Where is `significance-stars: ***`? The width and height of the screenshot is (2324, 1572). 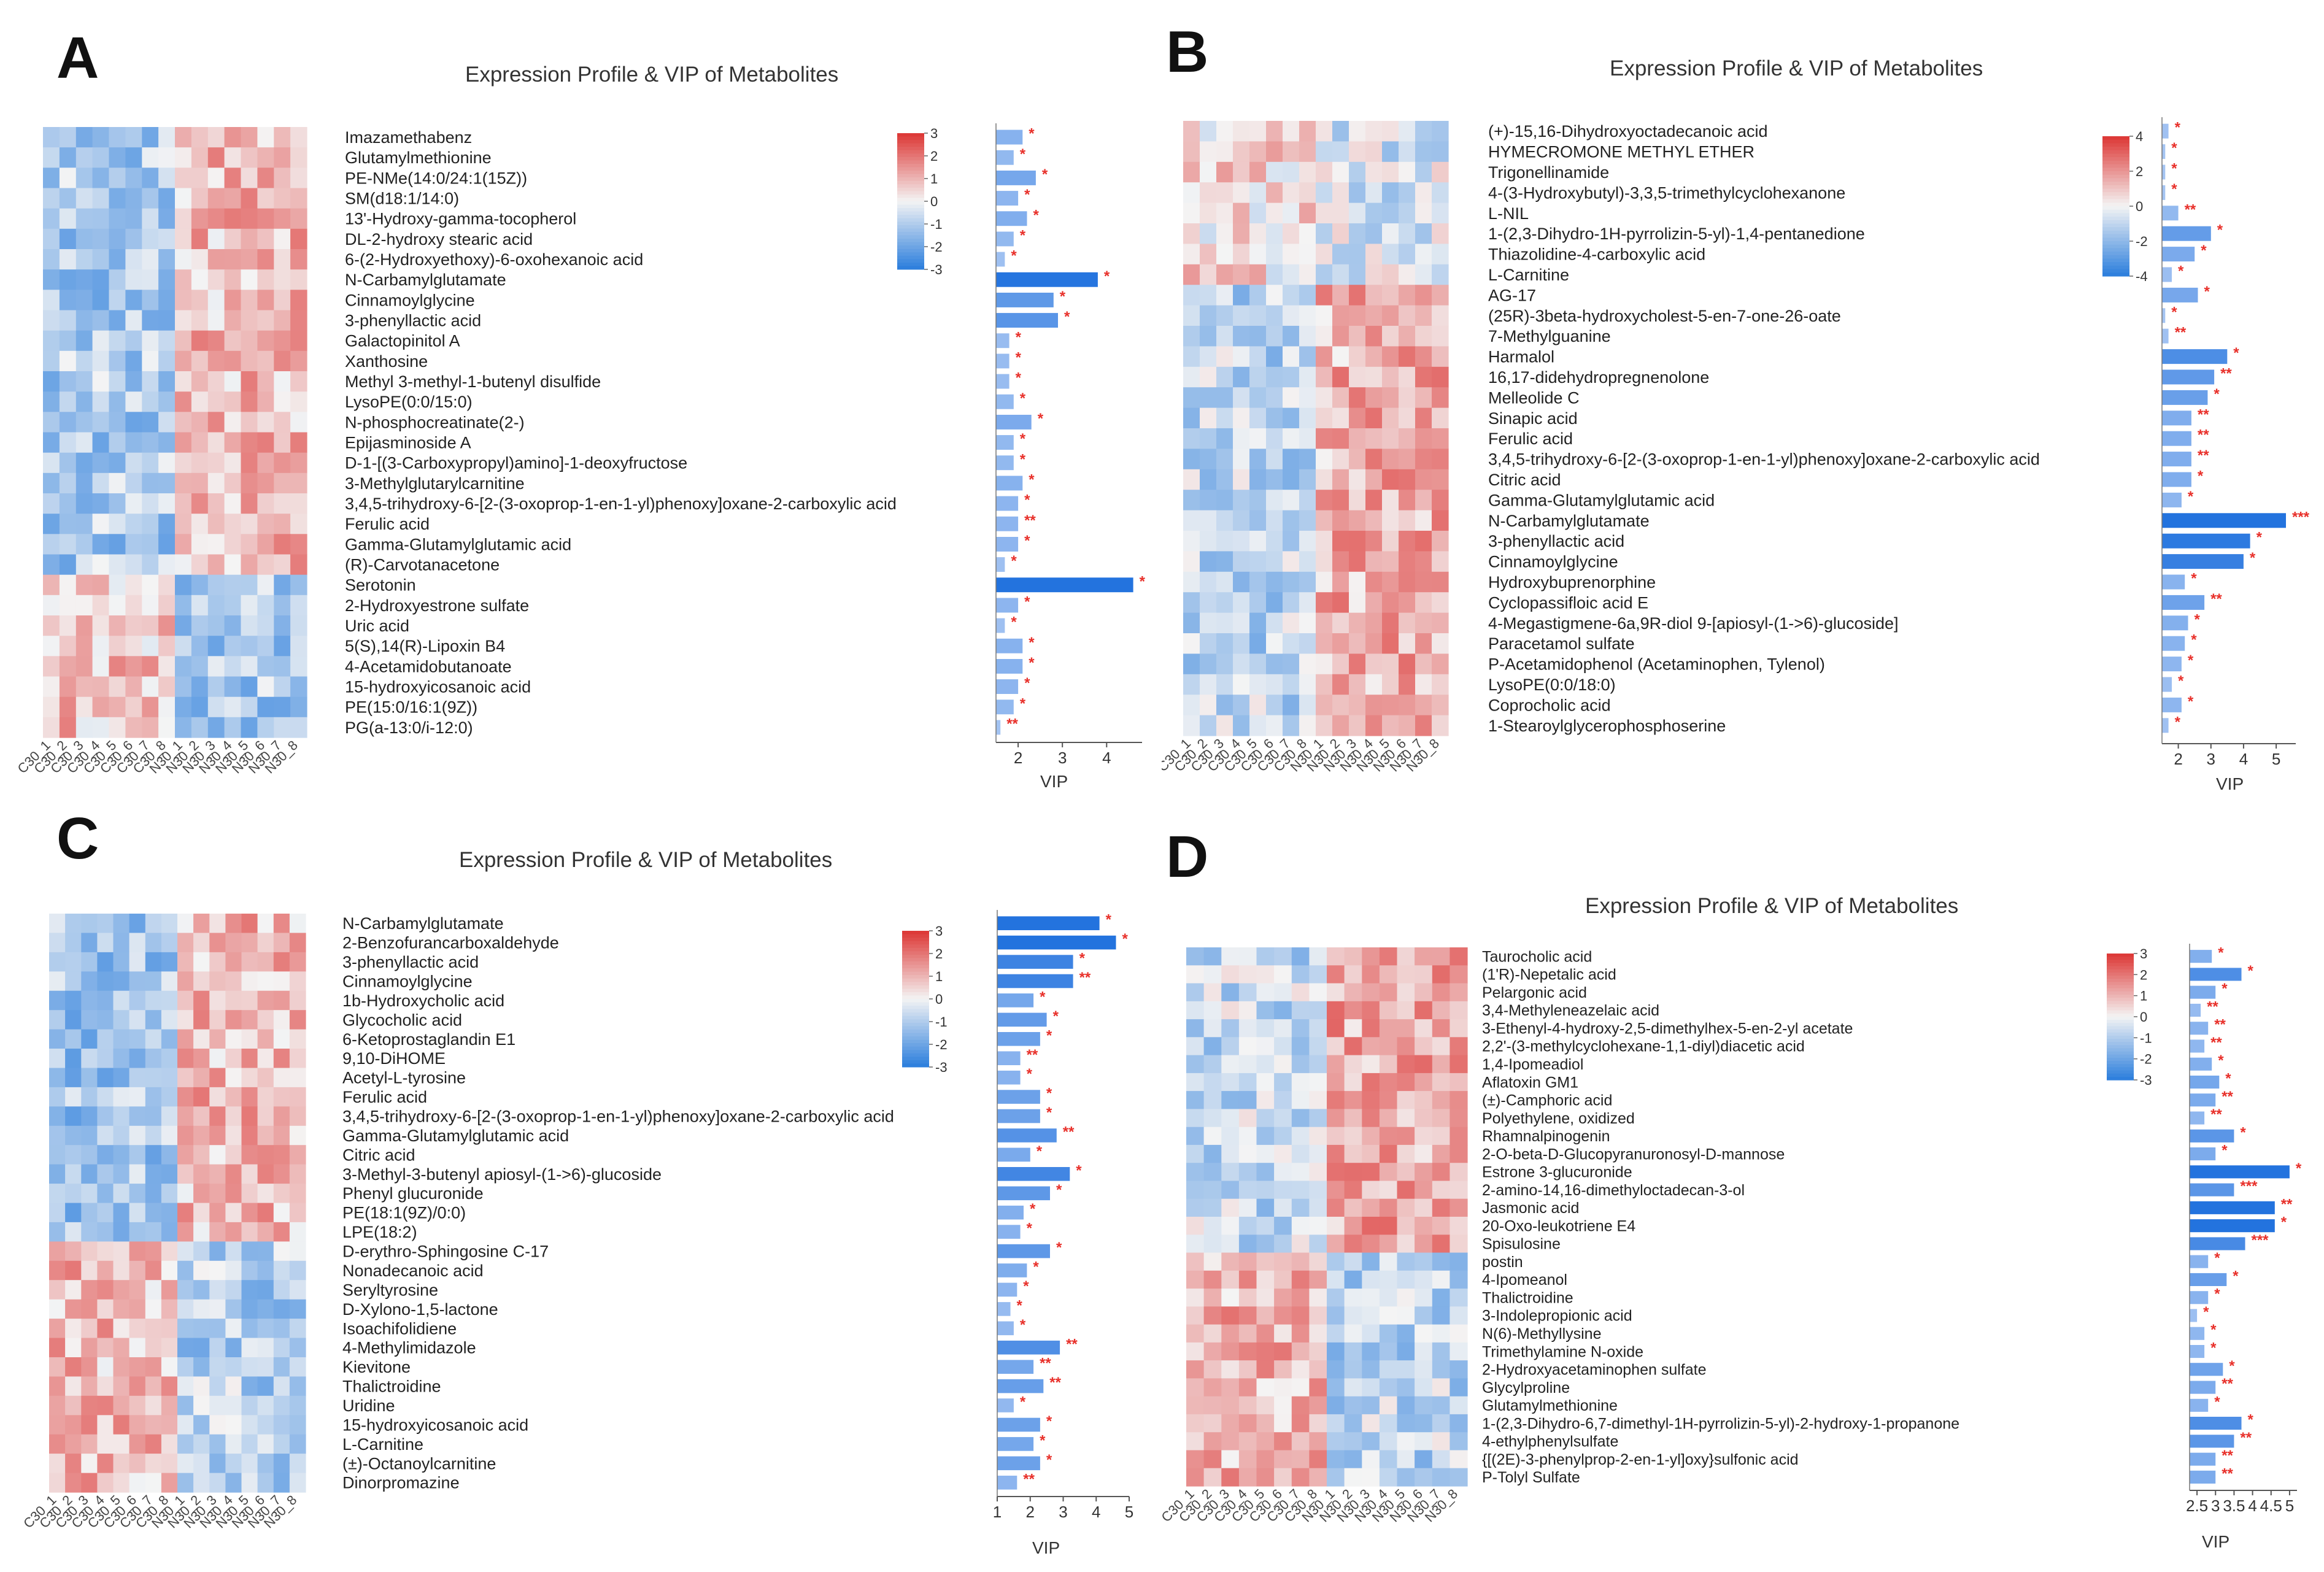
significance-stars: *** is located at coordinates (2260, 1240).